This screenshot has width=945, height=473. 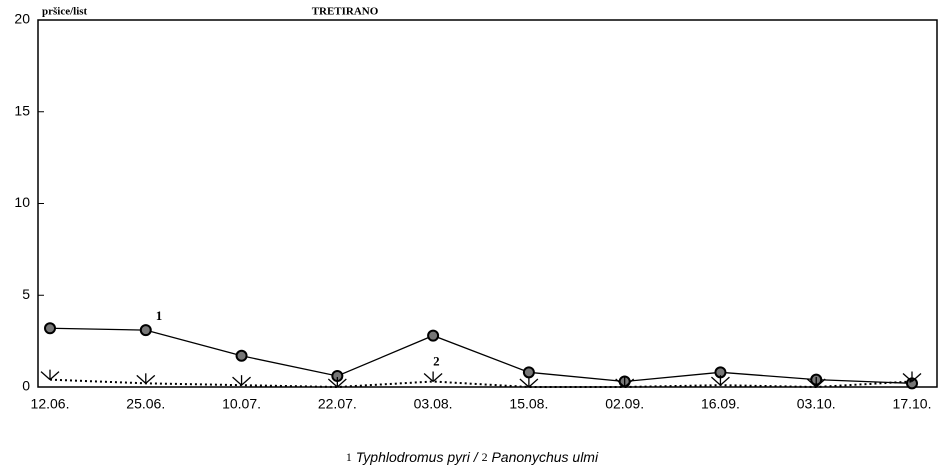 I want to click on x-tick-label: 03.10., so click(x=816, y=404).